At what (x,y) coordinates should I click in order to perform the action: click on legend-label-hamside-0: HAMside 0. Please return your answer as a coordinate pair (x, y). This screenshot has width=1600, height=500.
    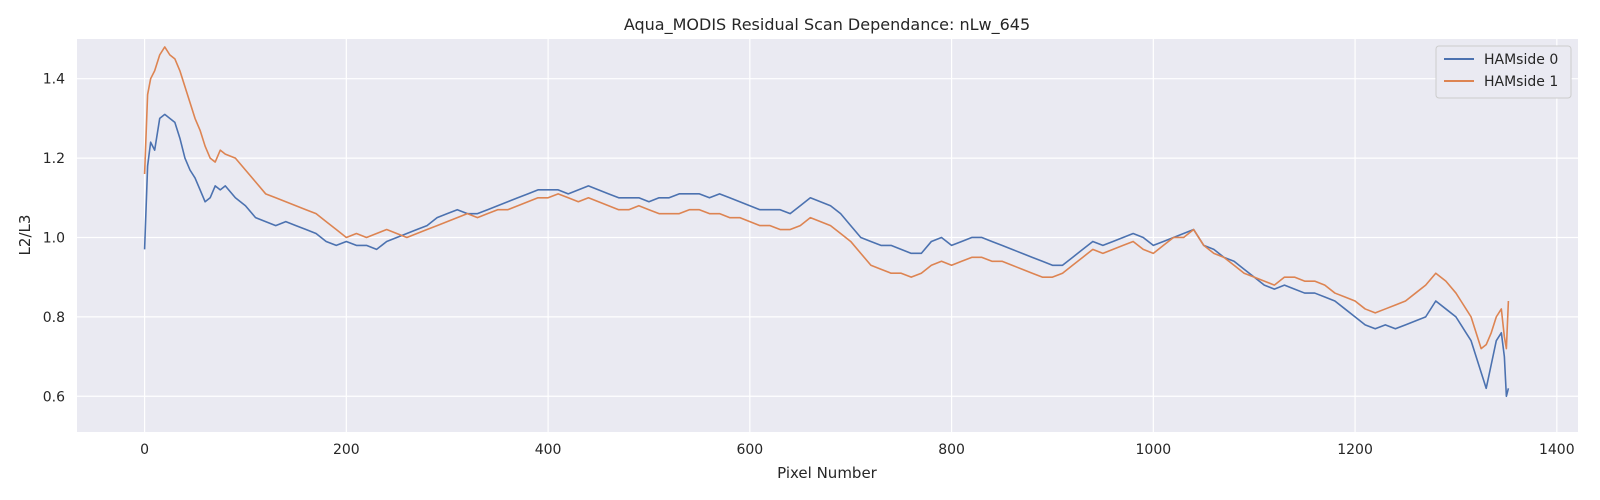
    Looking at the image, I should click on (1521, 60).